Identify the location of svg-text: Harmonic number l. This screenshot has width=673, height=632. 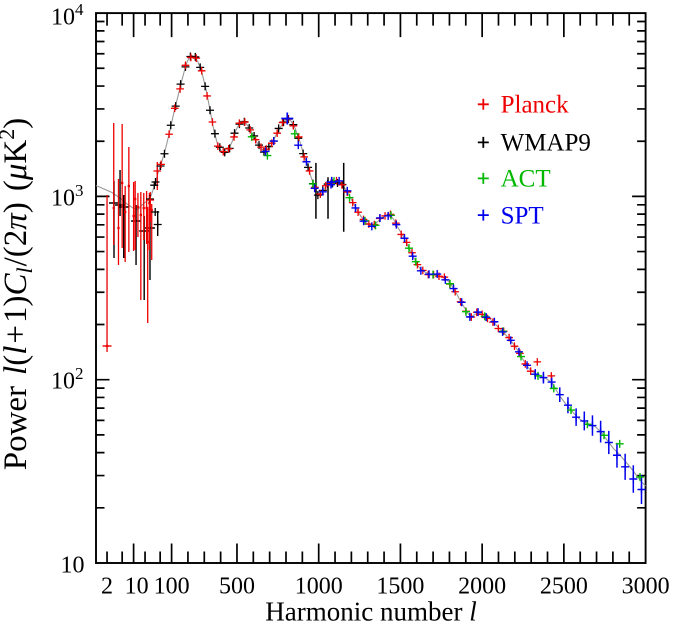
(370, 612).